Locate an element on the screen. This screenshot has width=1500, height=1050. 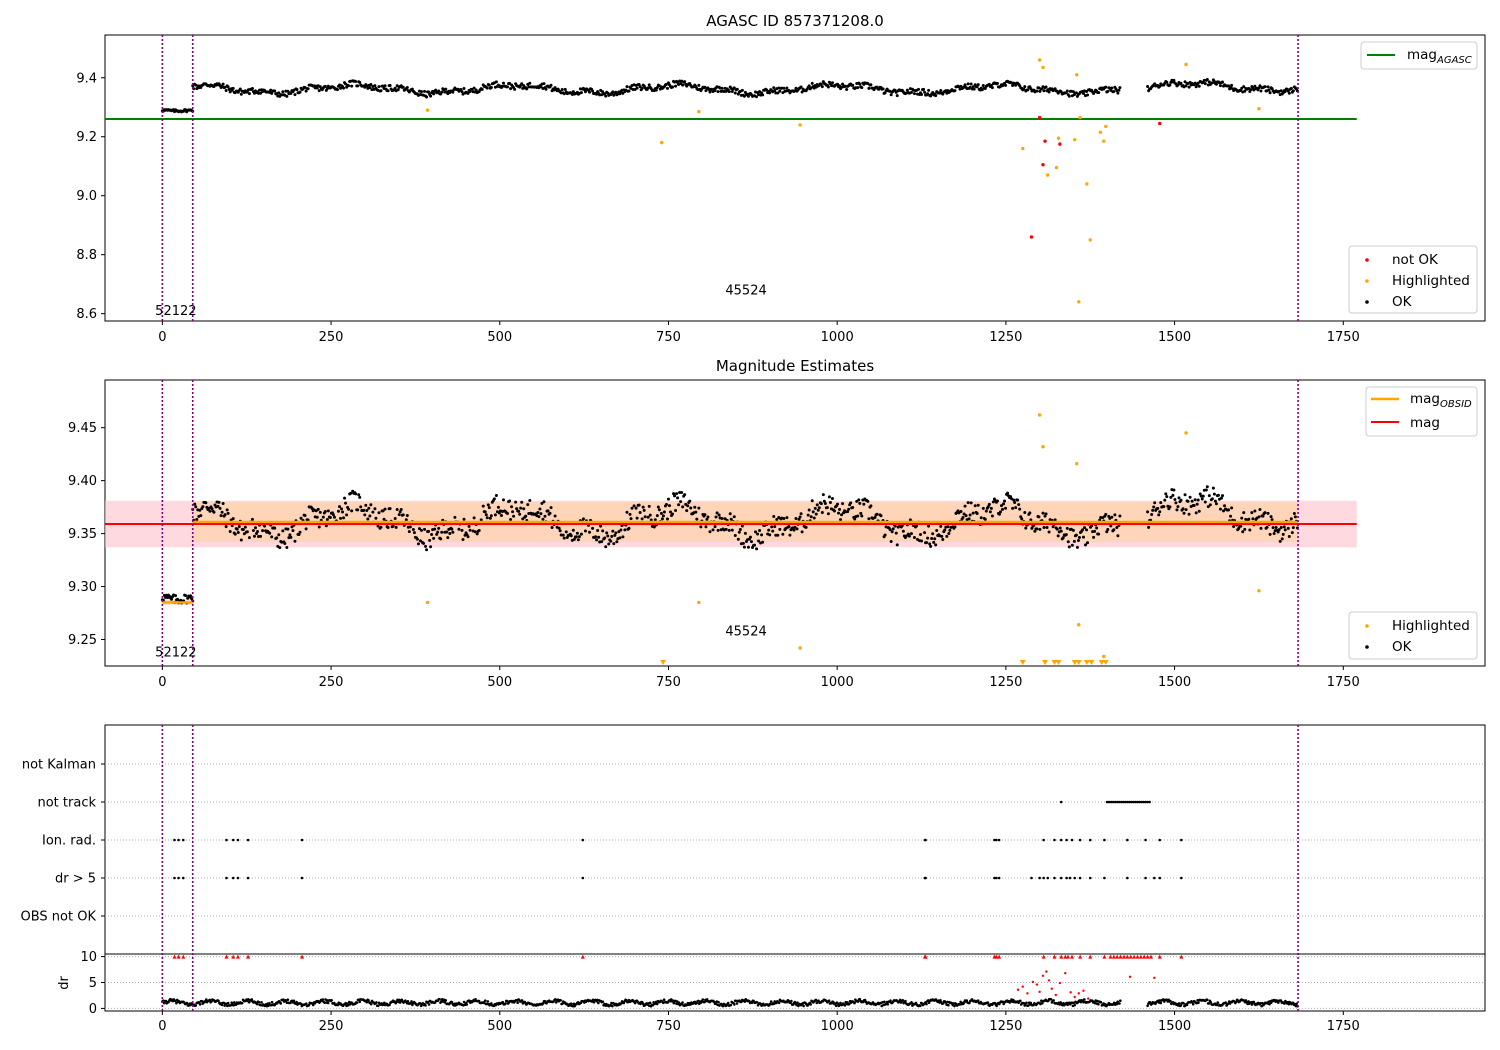
panel1-legend-points: not OK Highlighted OK is located at coordinates (1413, 279).